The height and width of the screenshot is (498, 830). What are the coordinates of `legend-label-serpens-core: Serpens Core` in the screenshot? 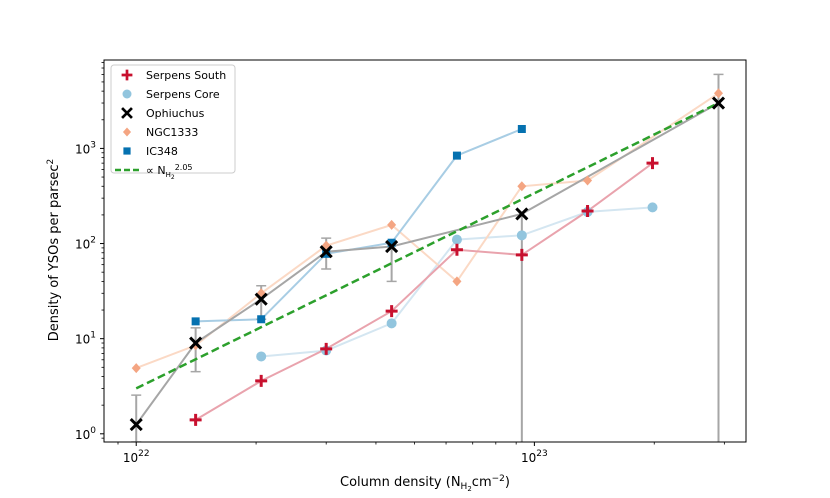 It's located at (183, 94).